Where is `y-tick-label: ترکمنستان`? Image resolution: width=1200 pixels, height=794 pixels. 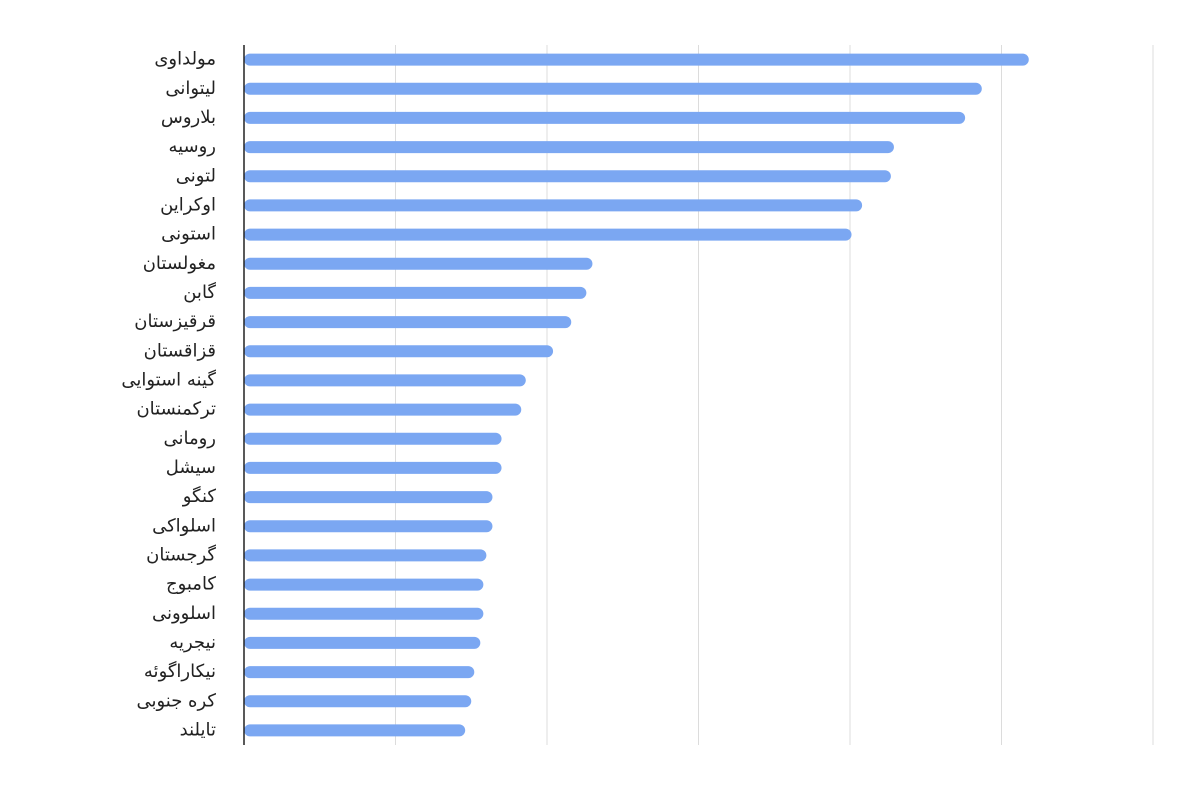 y-tick-label: ترکمنستان is located at coordinates (176, 409).